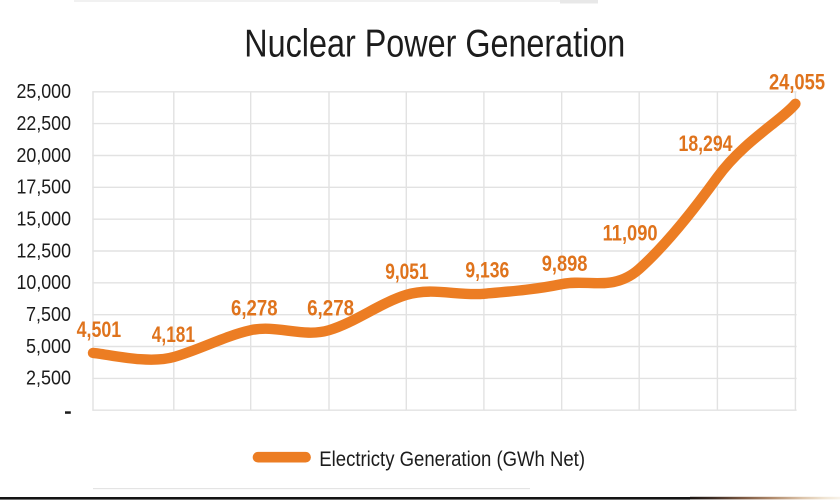  Describe the element at coordinates (630, 232) in the screenshot. I see `svg-text: 11,090` at that location.